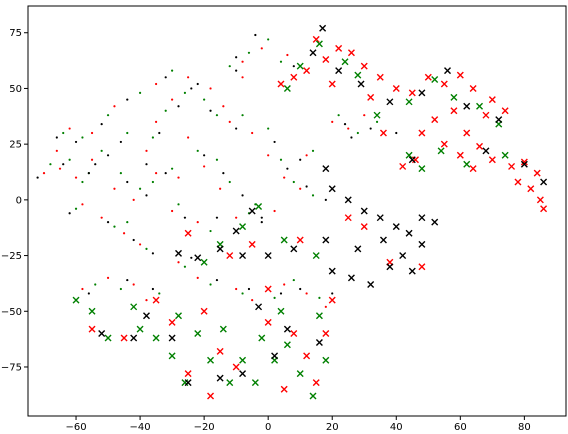  What do you see at coordinates (204, 426) in the screenshot?
I see `x-tick-label: −20` at bounding box center [204, 426].